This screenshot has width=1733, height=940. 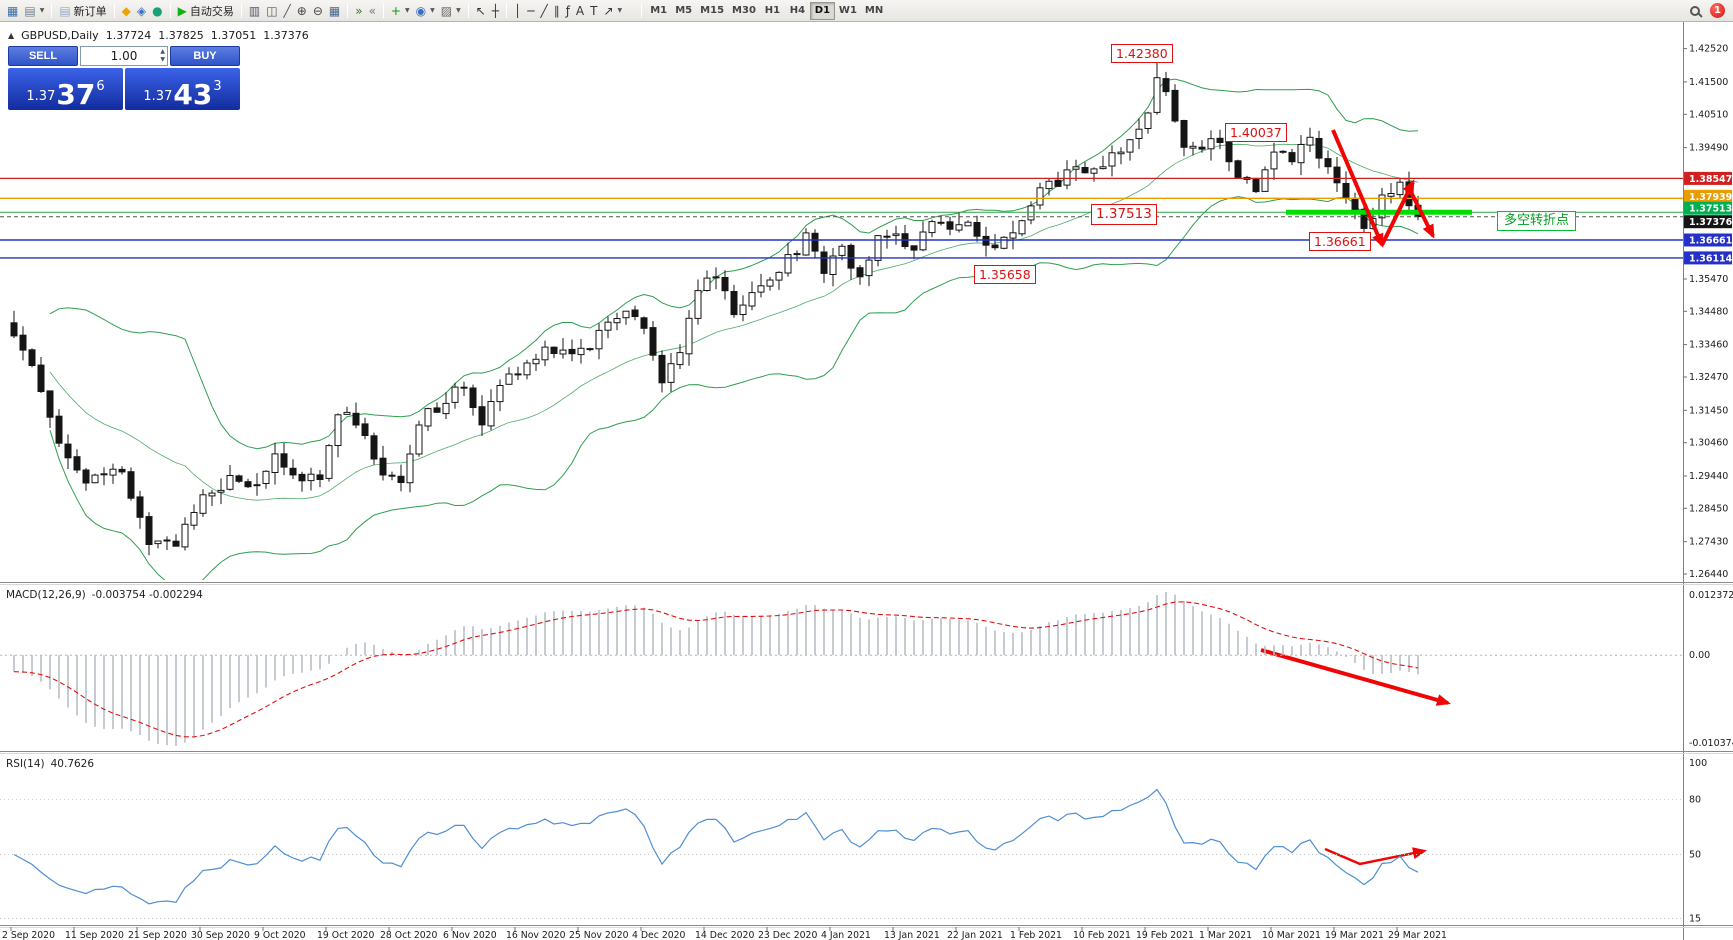 I want to click on price-annotation: 1.35658, so click(x=1005, y=274).